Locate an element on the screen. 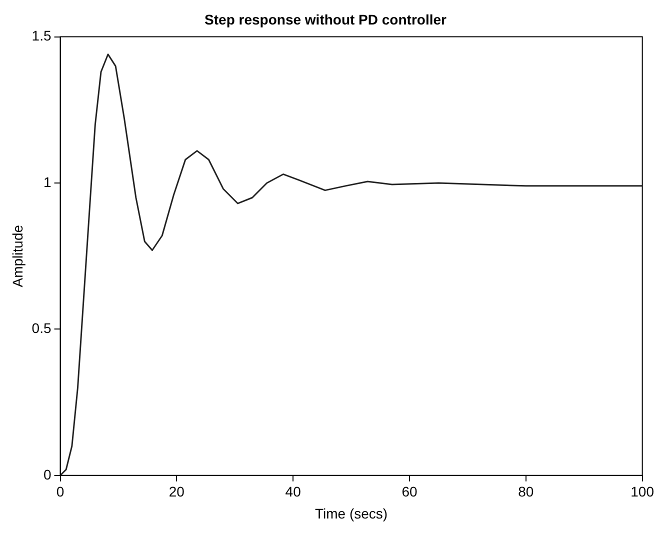  y-axis-title: Amplitude is located at coordinates (17, 256).